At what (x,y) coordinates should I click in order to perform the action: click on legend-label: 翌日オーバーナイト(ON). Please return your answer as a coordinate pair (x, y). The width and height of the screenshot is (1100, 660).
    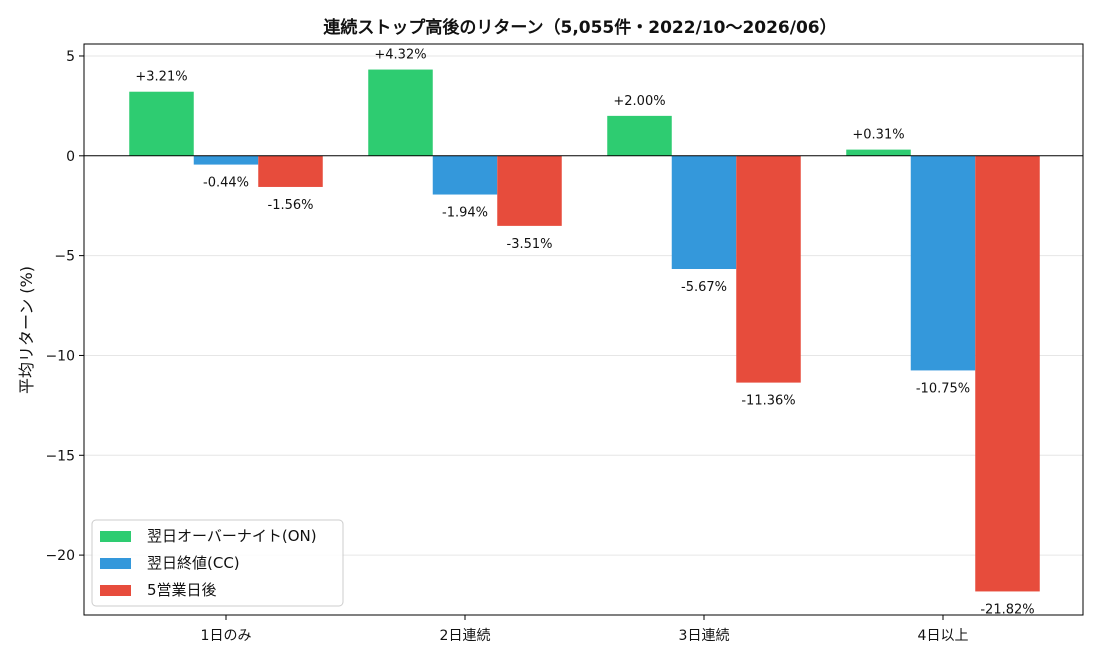
    Looking at the image, I should click on (232, 536).